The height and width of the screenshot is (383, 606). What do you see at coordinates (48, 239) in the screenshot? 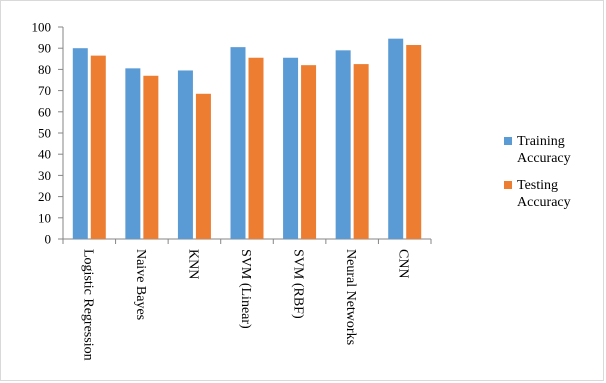
I see `y-tick-label: 0` at bounding box center [48, 239].